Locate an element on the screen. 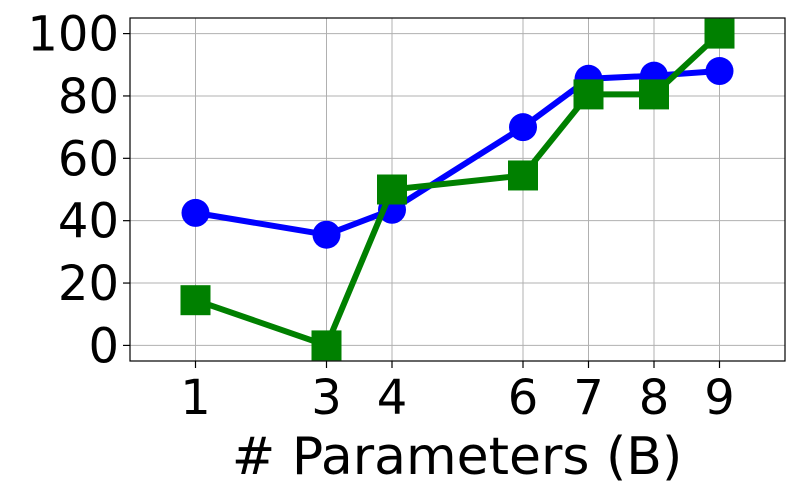  x-tick-label: 8 is located at coordinates (654, 398).